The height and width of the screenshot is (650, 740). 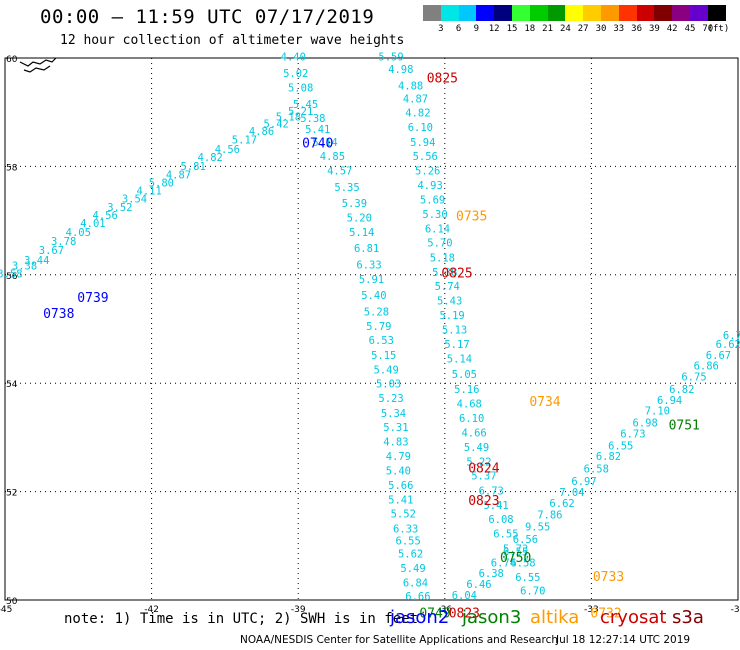 What do you see at coordinates (393, 414) in the screenshot?
I see `wave-height-value: 5.34` at bounding box center [393, 414].